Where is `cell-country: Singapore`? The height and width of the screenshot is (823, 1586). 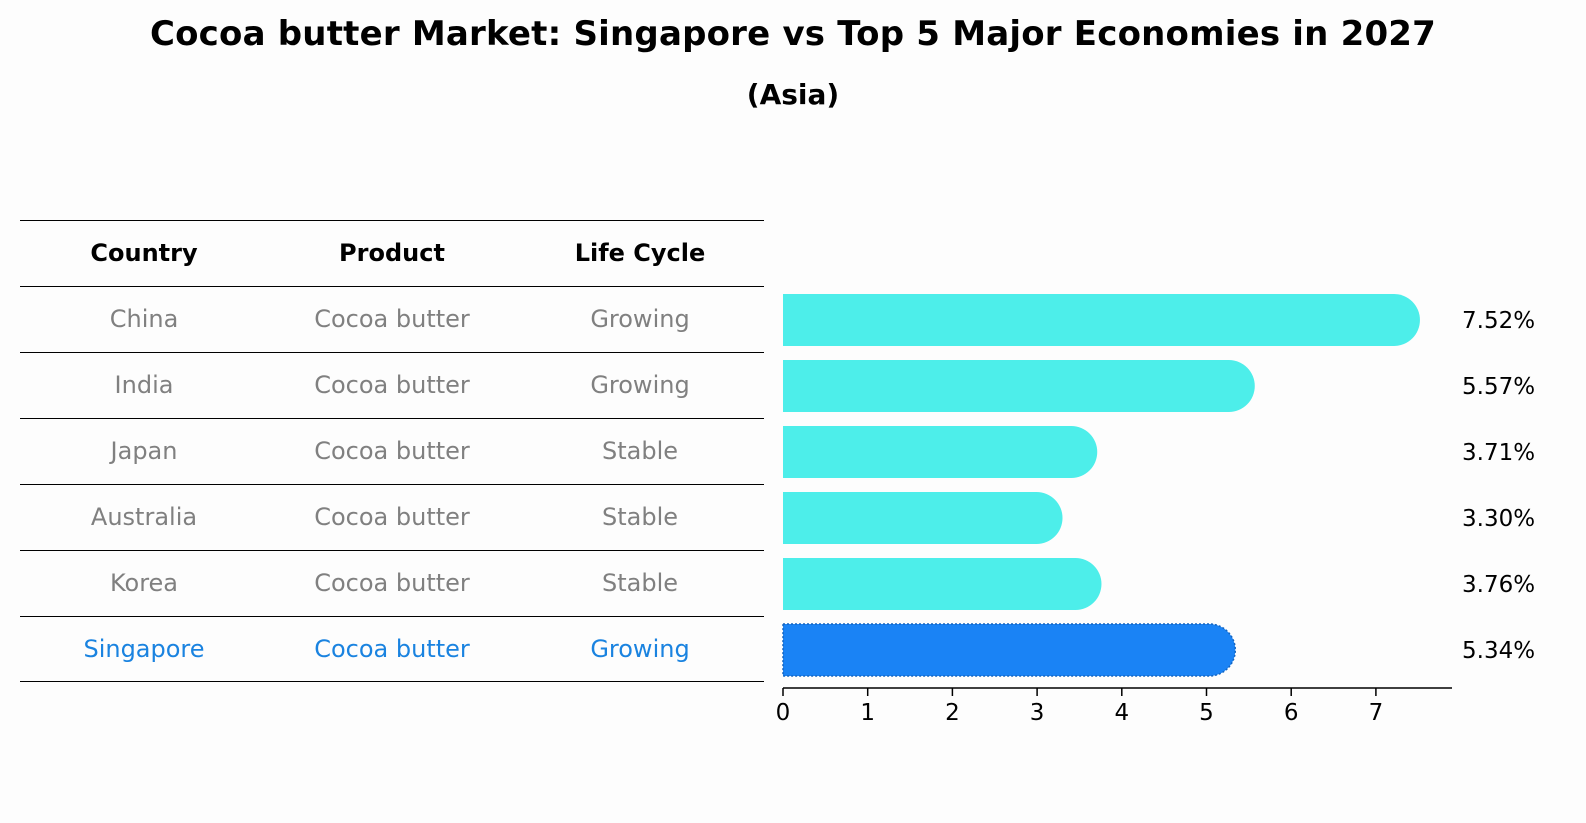 cell-country: Singapore is located at coordinates (144, 649).